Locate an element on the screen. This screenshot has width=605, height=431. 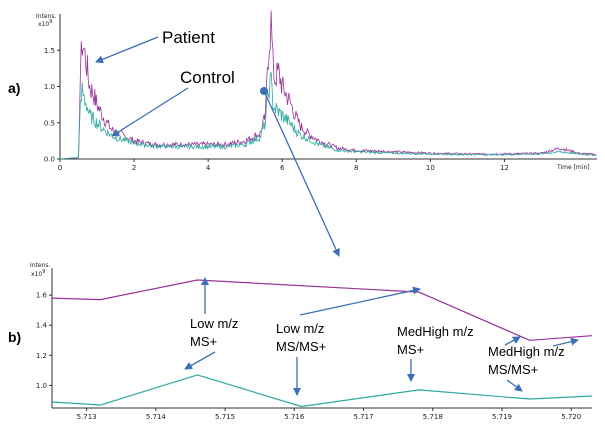
panel-a-x-unit: Time [min] is located at coordinates (573, 167).